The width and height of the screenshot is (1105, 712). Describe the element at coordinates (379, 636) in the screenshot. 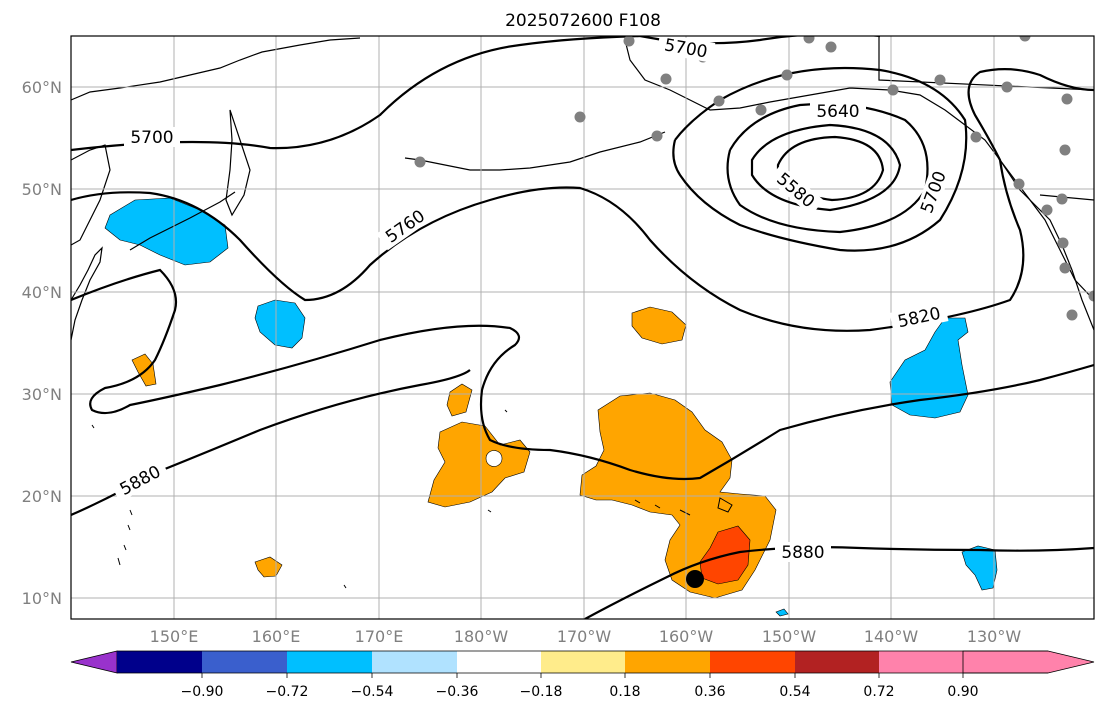

I see `lon-label: 170°E` at that location.